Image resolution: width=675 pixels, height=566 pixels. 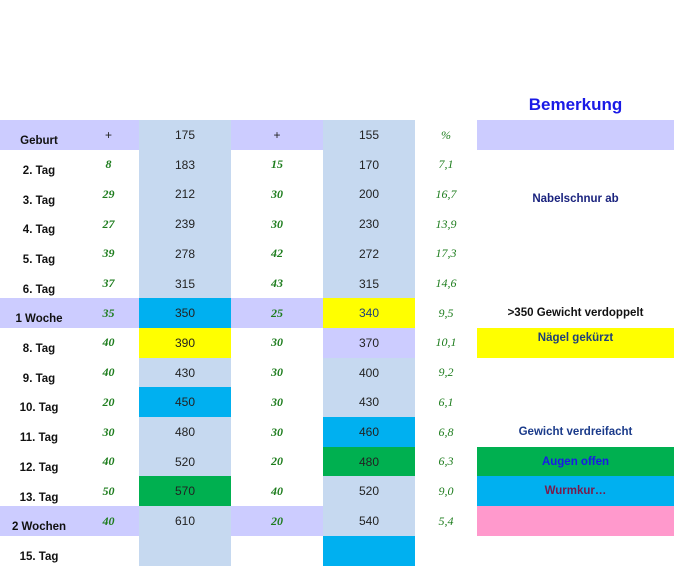 I want to click on header-weight-a: 175, so click(x=185, y=135).